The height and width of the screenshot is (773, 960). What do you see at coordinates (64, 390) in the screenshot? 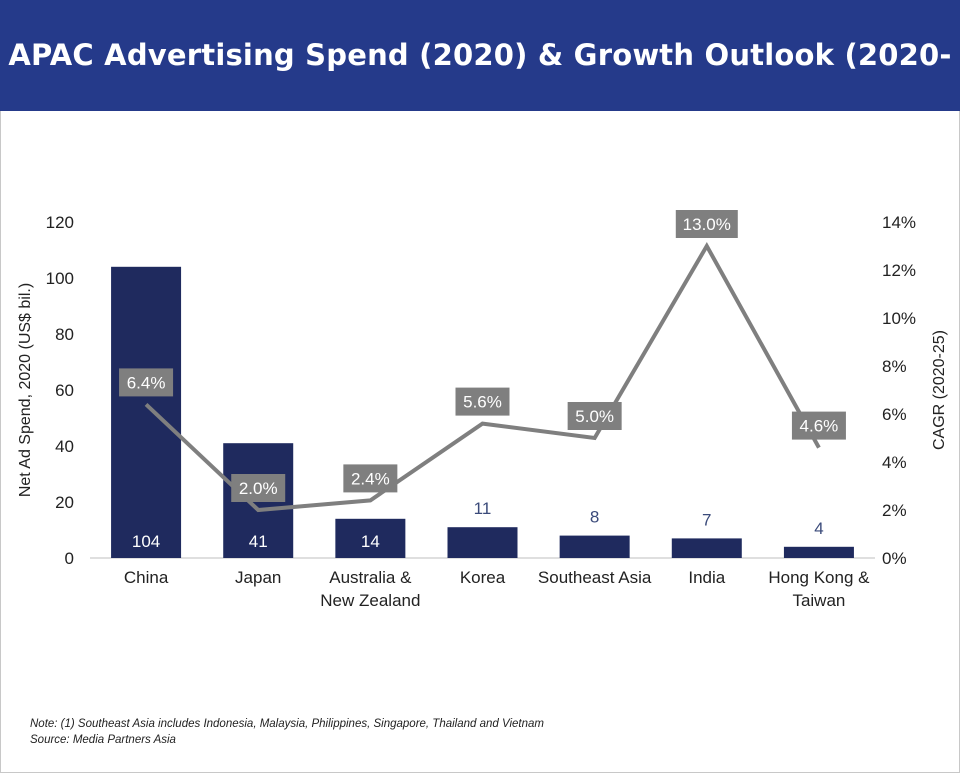
I see `y-tick-label: 60` at bounding box center [64, 390].